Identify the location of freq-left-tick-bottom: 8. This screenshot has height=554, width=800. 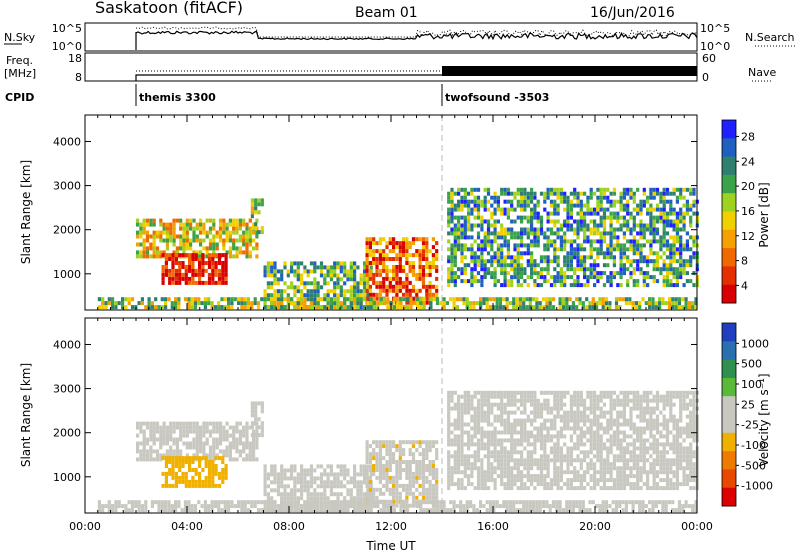
(78, 77).